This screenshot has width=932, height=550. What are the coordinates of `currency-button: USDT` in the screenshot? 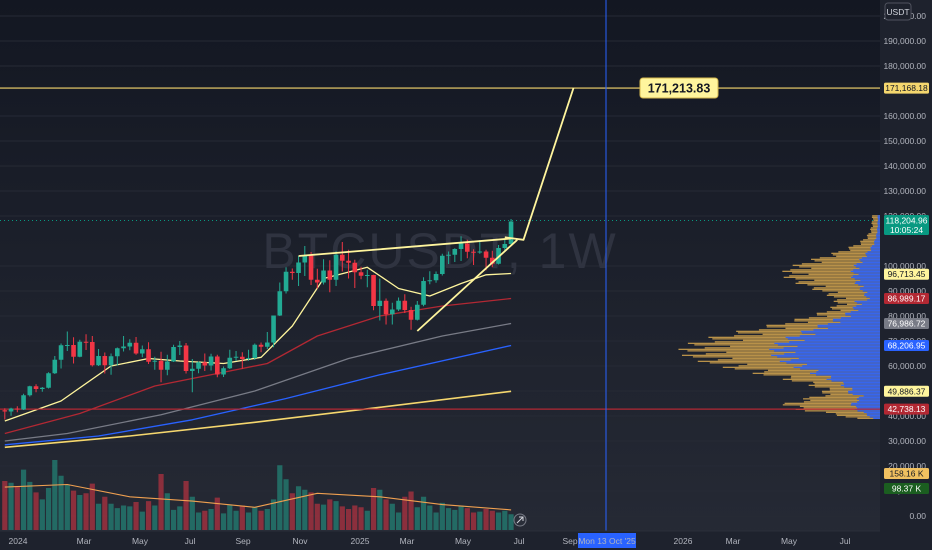 It's located at (898, 11).